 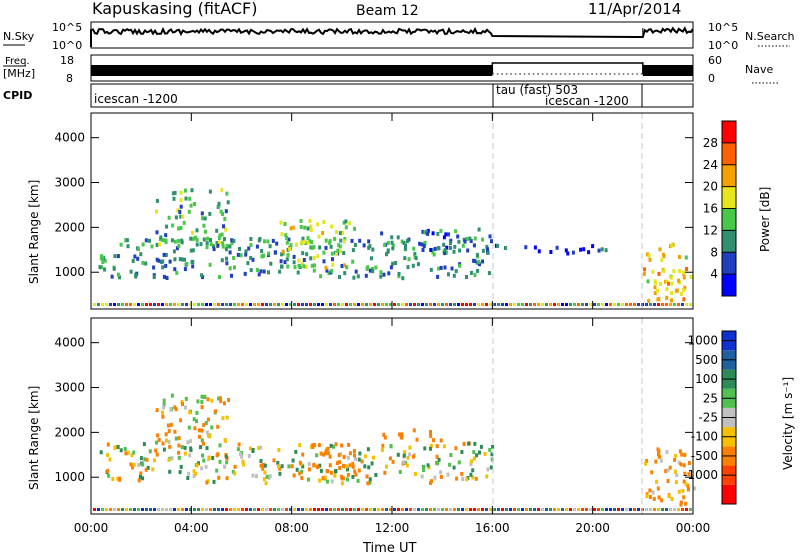 What do you see at coordinates (729, 263) in the screenshot?
I see `power-colorbar-swatch` at bounding box center [729, 263].